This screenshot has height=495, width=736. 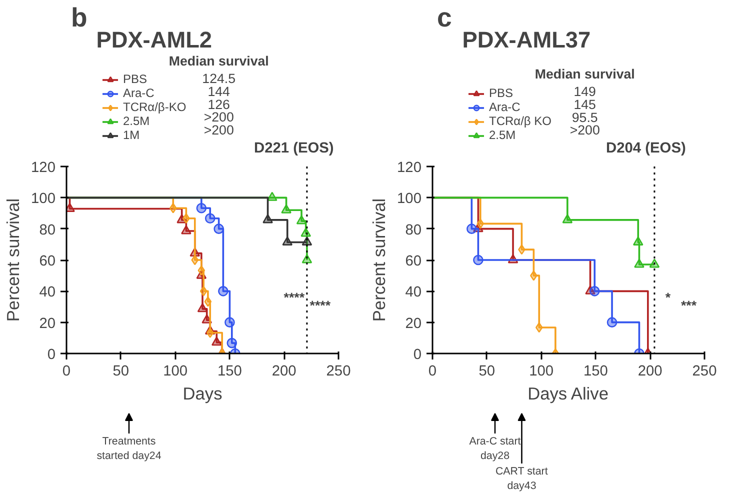 I want to click on legend-label: 1M, so click(x=132, y=135).